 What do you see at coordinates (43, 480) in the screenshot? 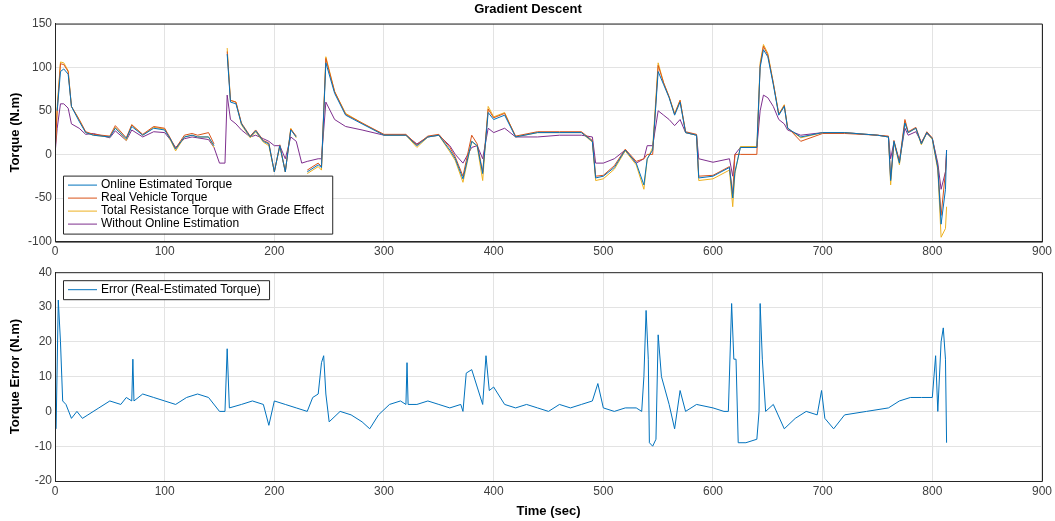
I see `y-tick-label: -20` at bounding box center [43, 480].